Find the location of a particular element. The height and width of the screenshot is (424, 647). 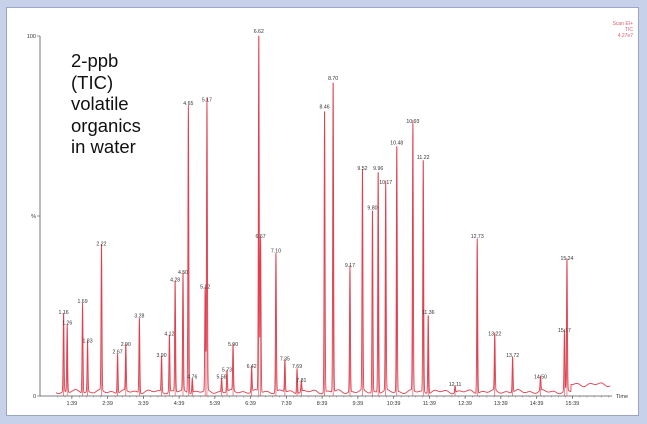

x-tick-label: 14:39 is located at coordinates (537, 404).